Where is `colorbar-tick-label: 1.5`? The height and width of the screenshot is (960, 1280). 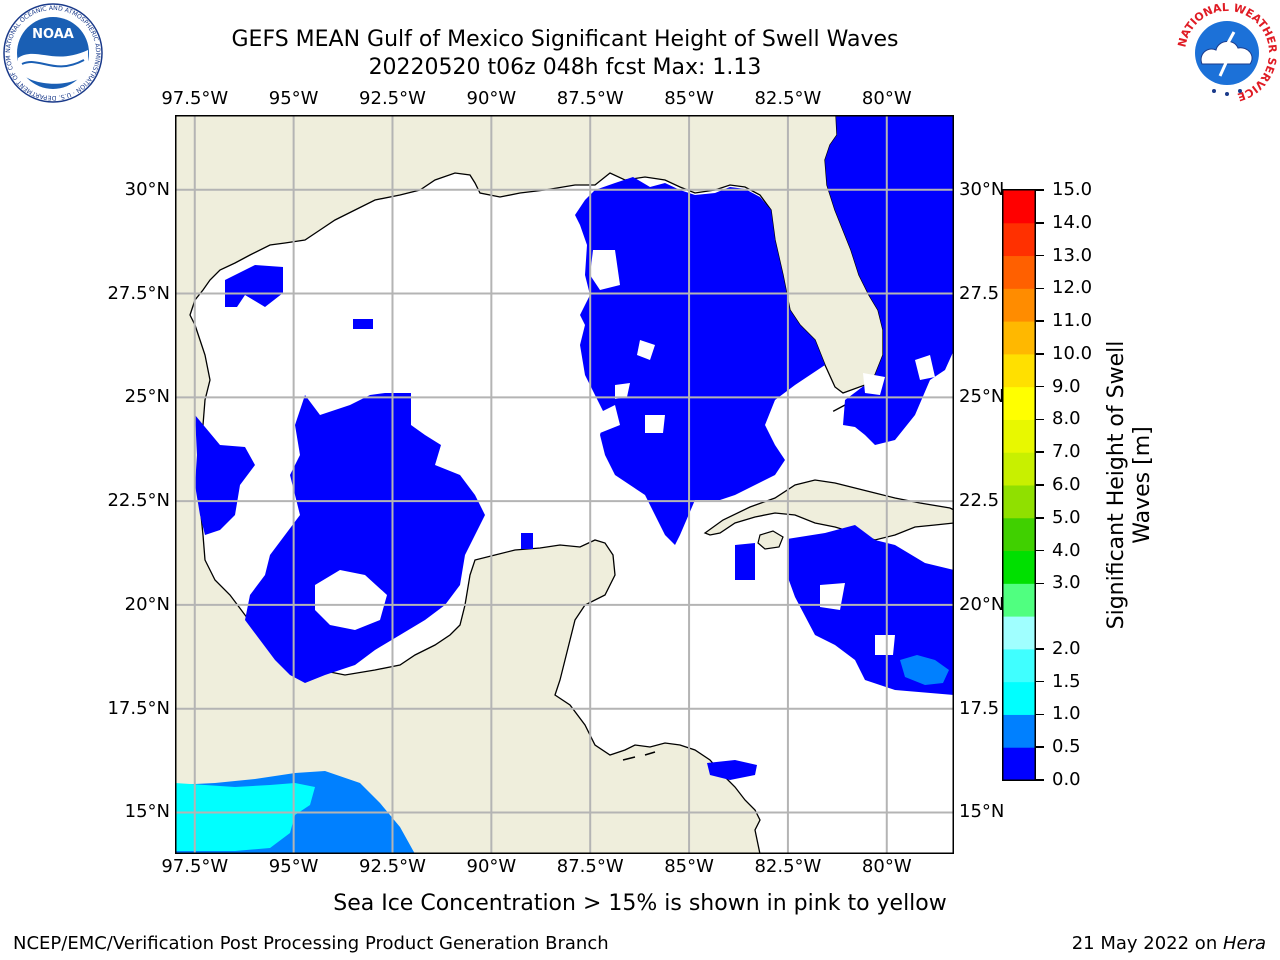 colorbar-tick-label: 1.5 is located at coordinates (1066, 681).